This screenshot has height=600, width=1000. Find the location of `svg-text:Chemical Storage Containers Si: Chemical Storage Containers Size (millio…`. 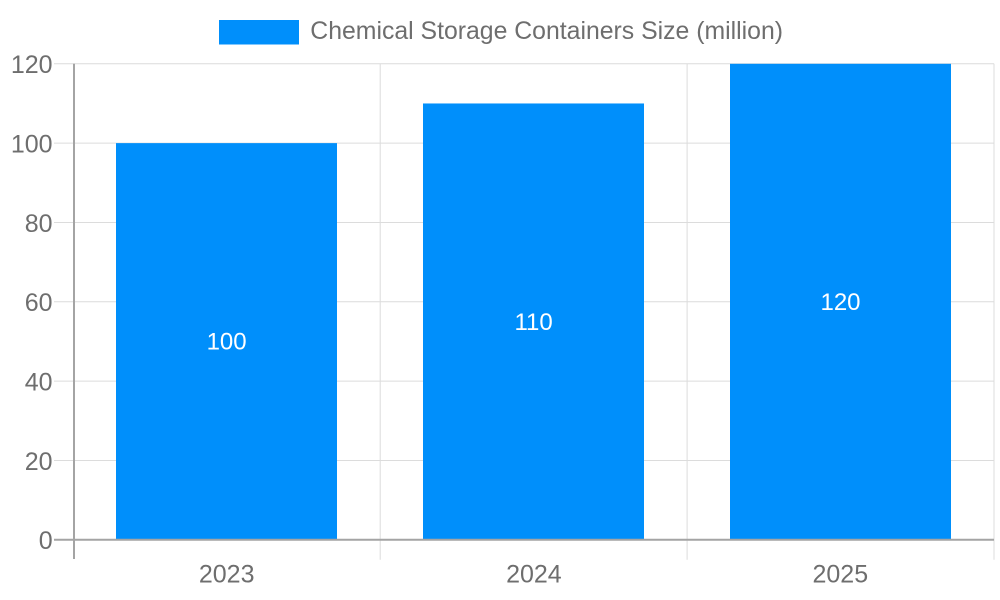

svg-text:Chemical Storage Containers Si: Chemical Storage Containers Size (millio… is located at coordinates (546, 31).